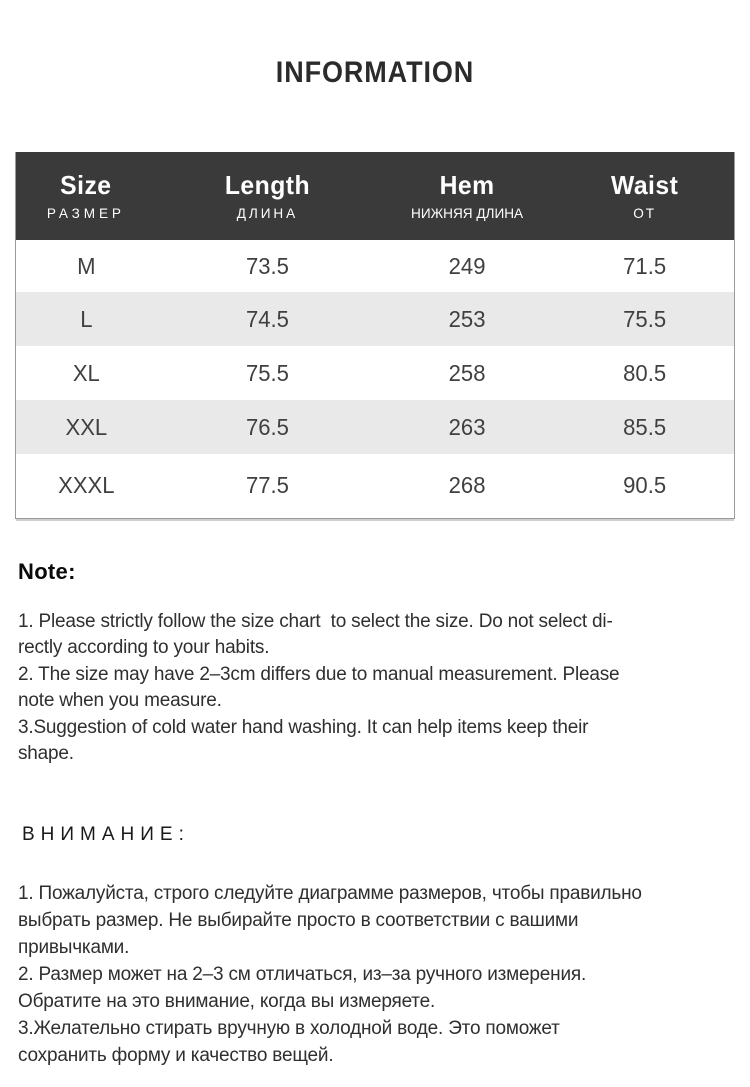 This screenshot has width=750, height=1087. What do you see at coordinates (644, 485) in the screenshot?
I see `cell-waist: 90.5` at bounding box center [644, 485].